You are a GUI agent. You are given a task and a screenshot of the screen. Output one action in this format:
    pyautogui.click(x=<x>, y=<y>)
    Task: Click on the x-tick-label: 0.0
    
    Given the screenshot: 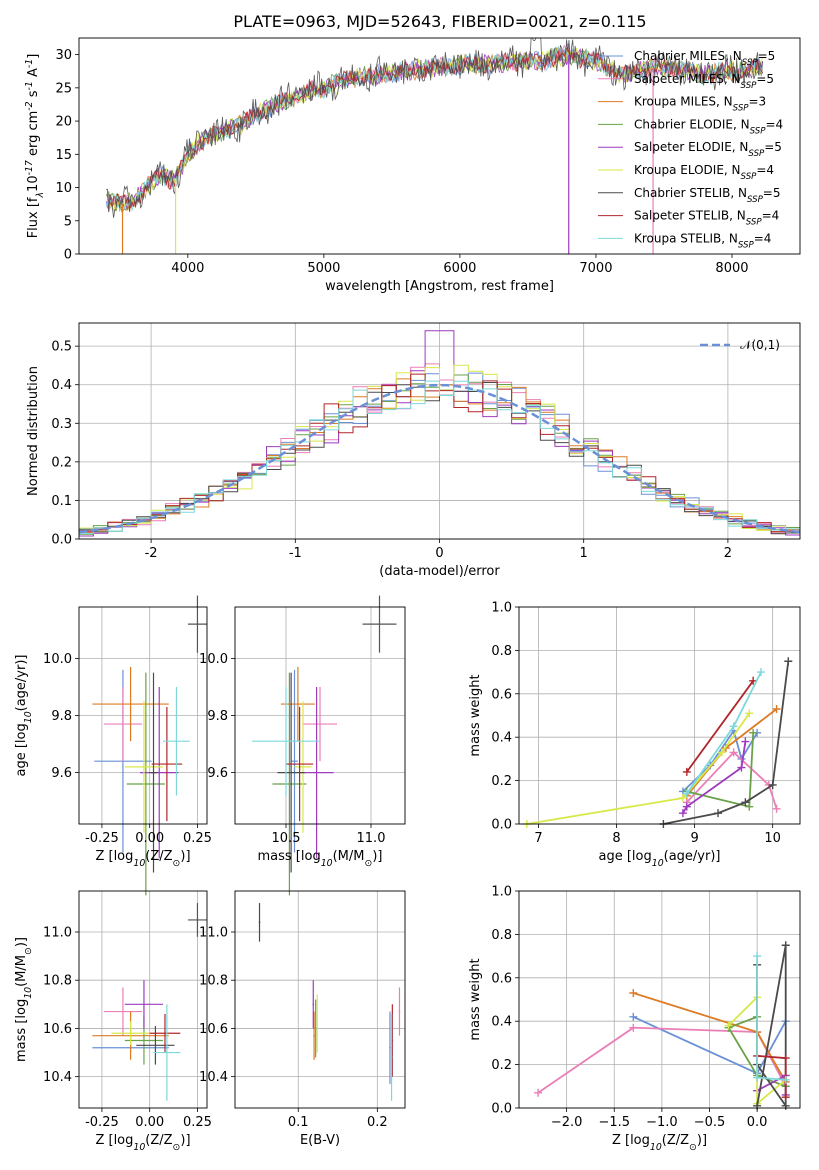 What is the action you would take?
    pyautogui.click(x=757, y=1122)
    